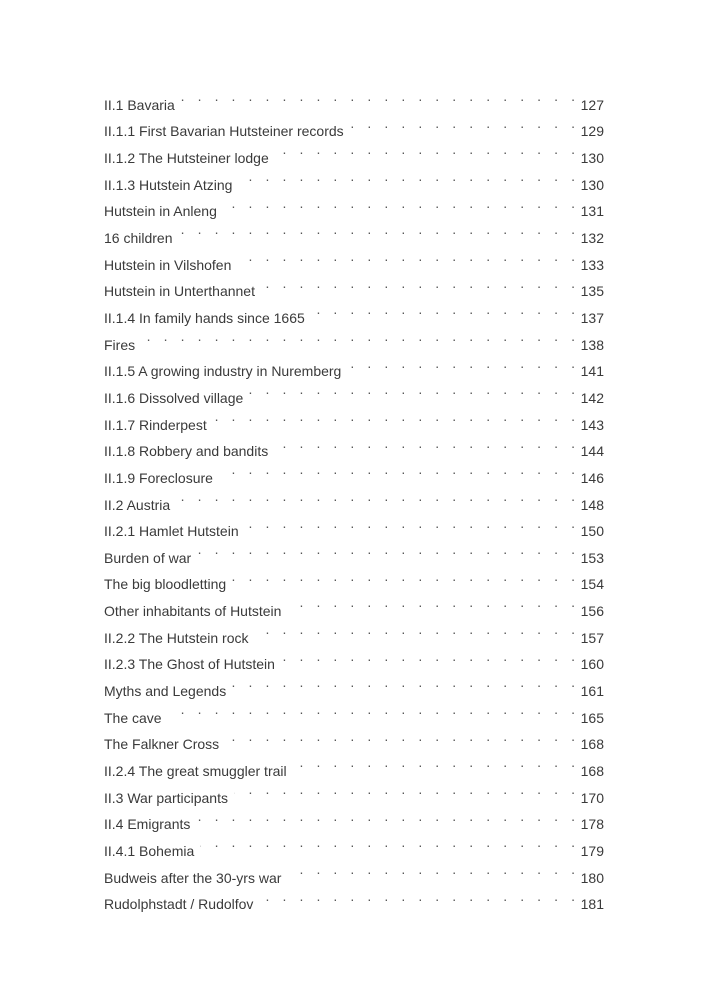 This screenshot has width=709, height=992. I want to click on toc-entry: The big bloodletting 154, so click(354, 578).